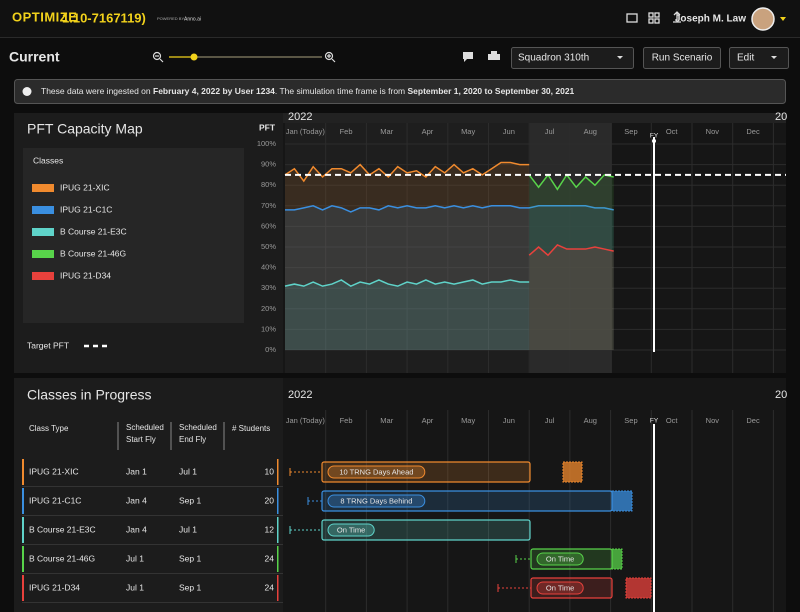  Describe the element at coordinates (86, 209) in the screenshot. I see `legend-label: IPUG 21-C1C` at that location.